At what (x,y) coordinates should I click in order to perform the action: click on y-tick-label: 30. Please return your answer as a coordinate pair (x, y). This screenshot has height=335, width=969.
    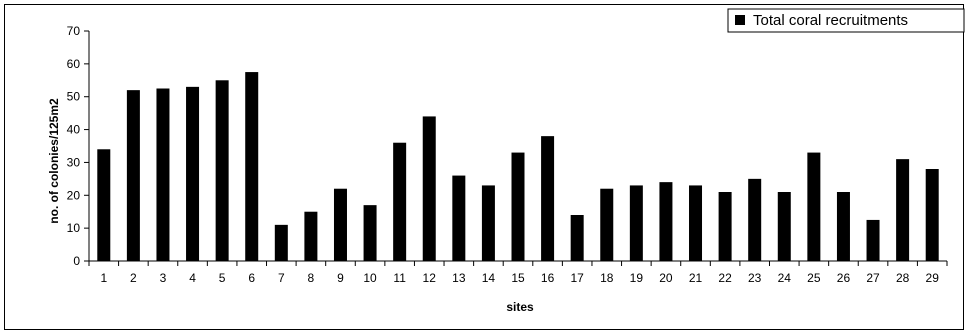
    Looking at the image, I should click on (74, 162).